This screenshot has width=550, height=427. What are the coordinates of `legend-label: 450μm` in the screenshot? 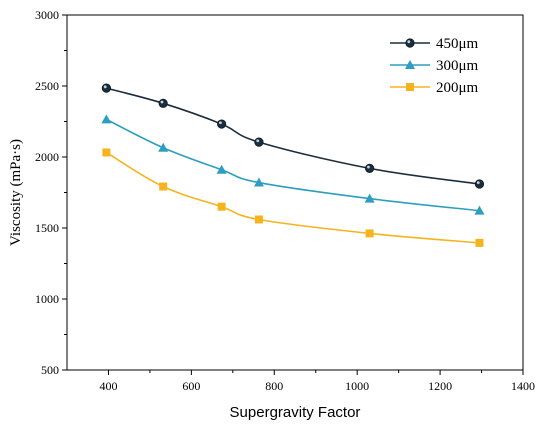 It's located at (457, 44).